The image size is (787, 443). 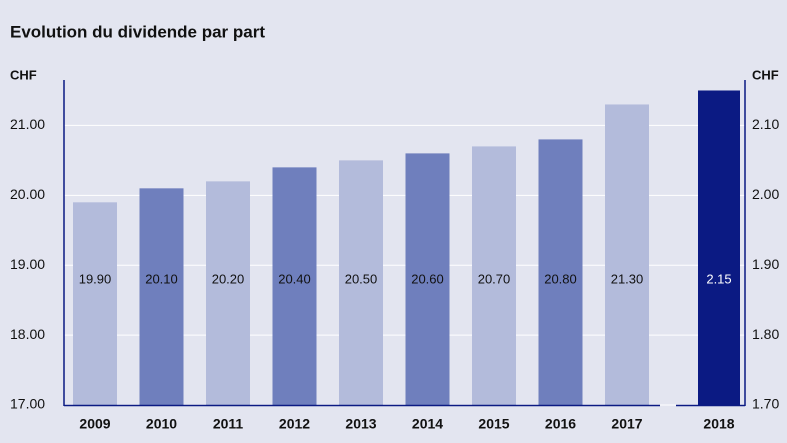 I want to click on y-tick-label: 19.00, so click(x=27, y=264).